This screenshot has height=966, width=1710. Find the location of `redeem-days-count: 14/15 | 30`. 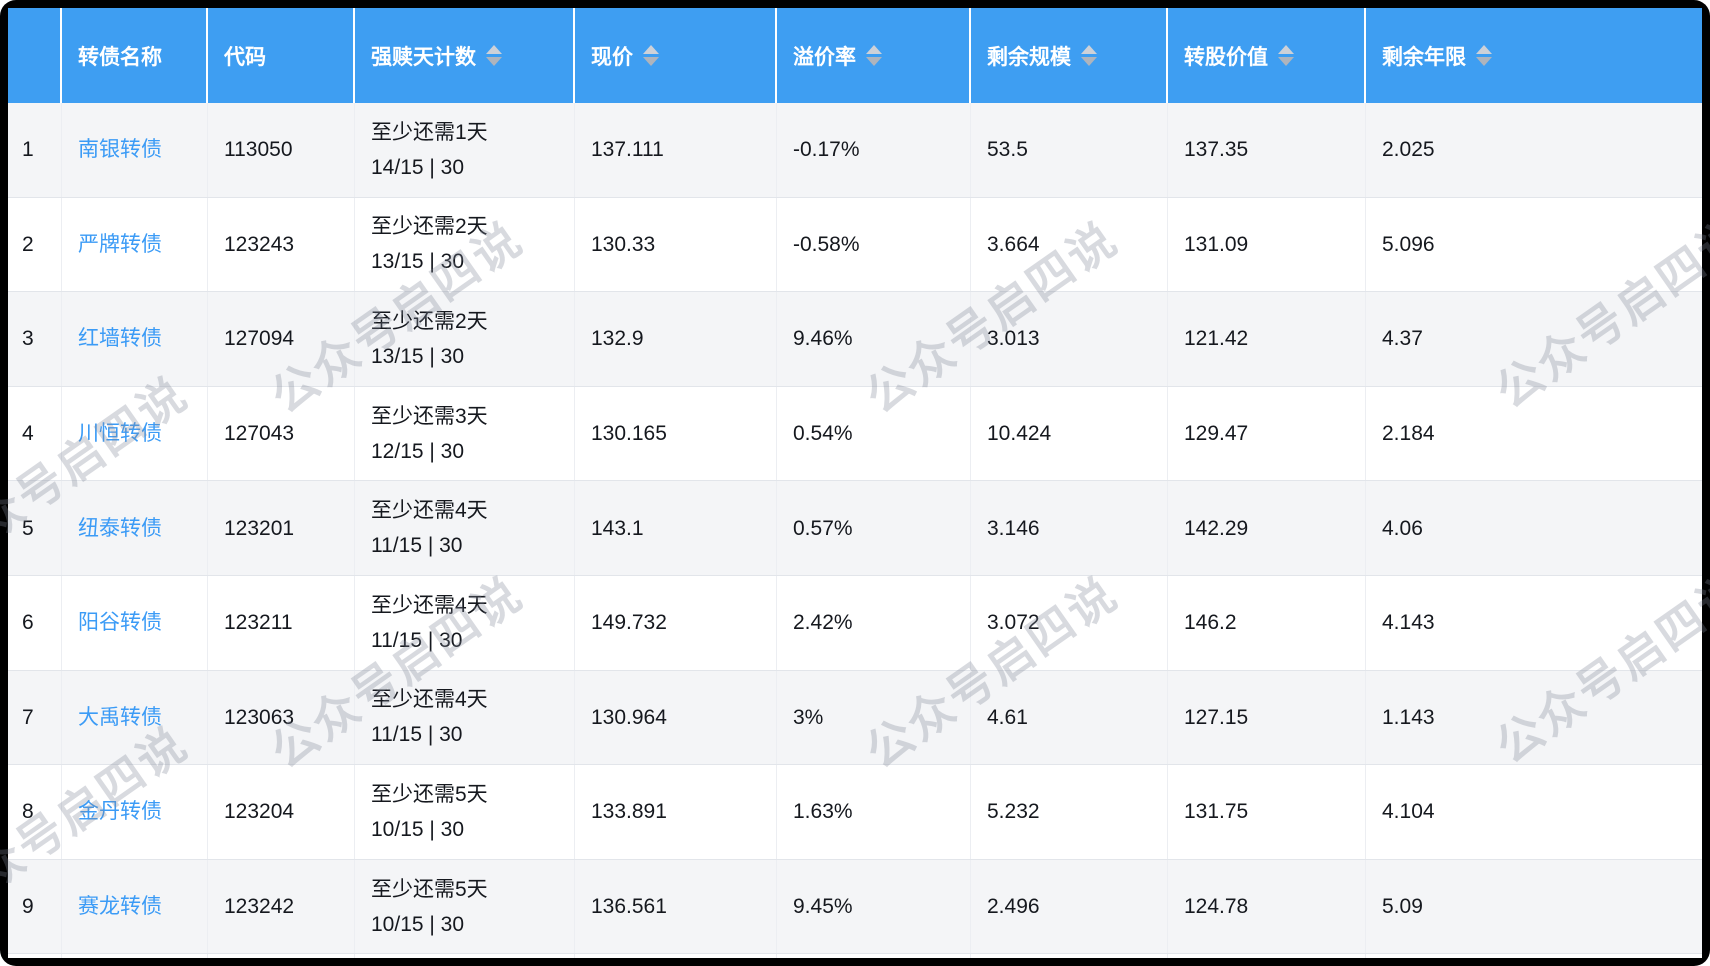

redeem-days-count: 14/15 | 30 is located at coordinates (418, 167).